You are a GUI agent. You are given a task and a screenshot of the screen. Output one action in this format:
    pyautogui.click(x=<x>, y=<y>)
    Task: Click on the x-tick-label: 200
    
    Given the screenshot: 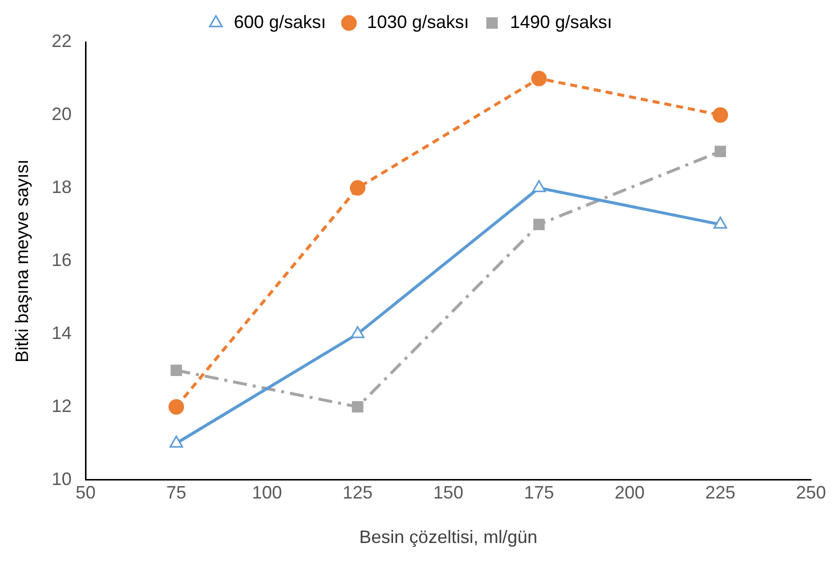 What is the action you would take?
    pyautogui.click(x=629, y=492)
    